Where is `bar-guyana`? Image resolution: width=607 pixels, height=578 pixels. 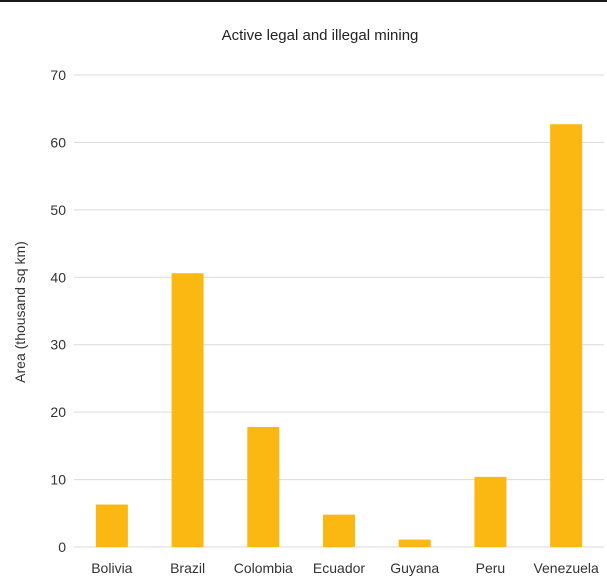
bar-guyana is located at coordinates (414, 543).